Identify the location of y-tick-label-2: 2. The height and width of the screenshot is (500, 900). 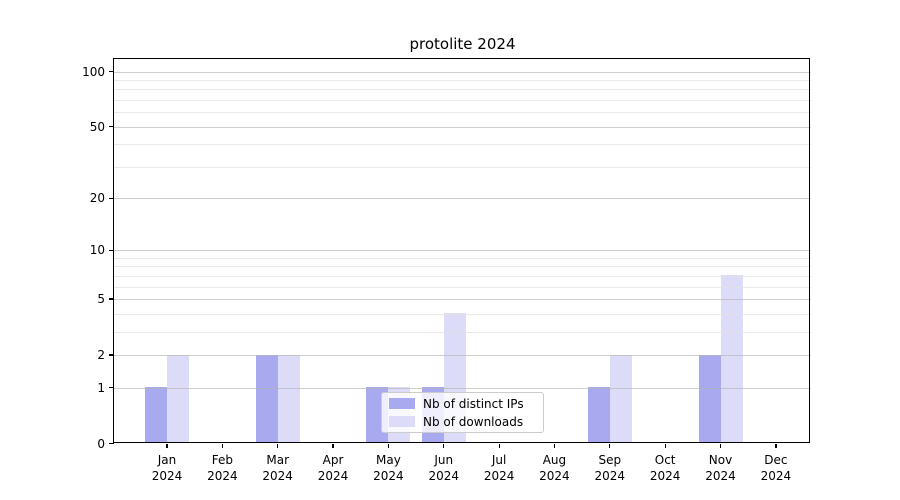
(101, 354).